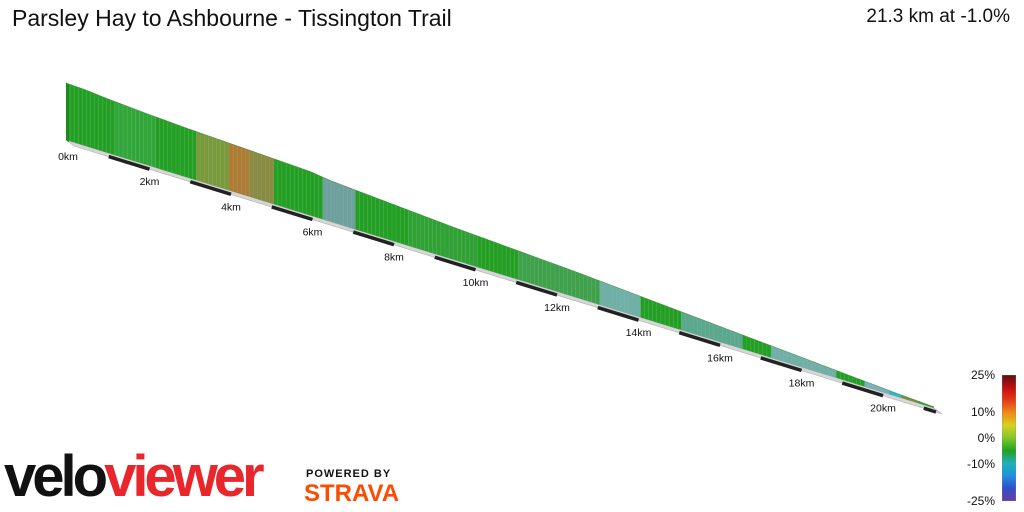 The height and width of the screenshot is (512, 1024). Describe the element at coordinates (802, 383) in the screenshot. I see `x-tick-label: 18km` at that location.